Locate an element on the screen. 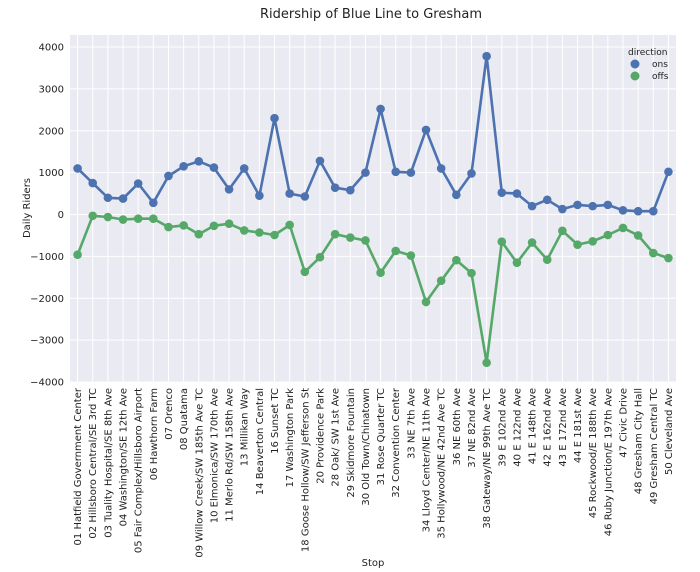 Image resolution: width=700 pixels, height=572 pixels. x-axis-label: Stop is located at coordinates (373, 563).